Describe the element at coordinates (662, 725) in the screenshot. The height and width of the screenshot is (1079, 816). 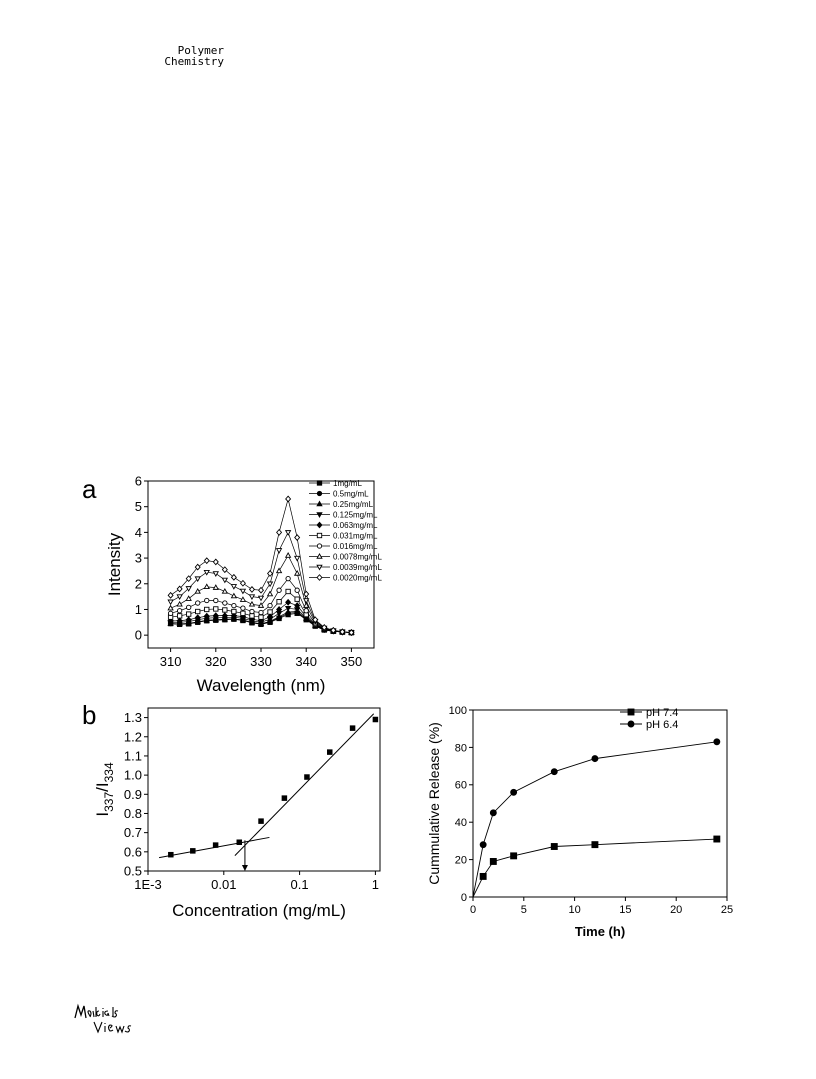
I see `b2-legend-label: pH 6.4` at that location.